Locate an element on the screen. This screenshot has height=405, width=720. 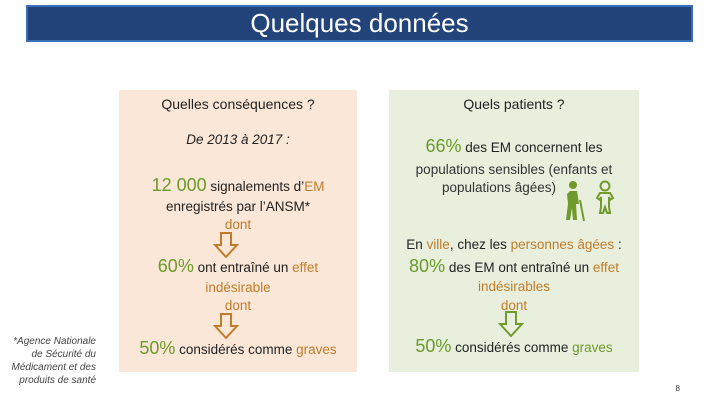
undesirable-label: indésirable is located at coordinates (238, 287).